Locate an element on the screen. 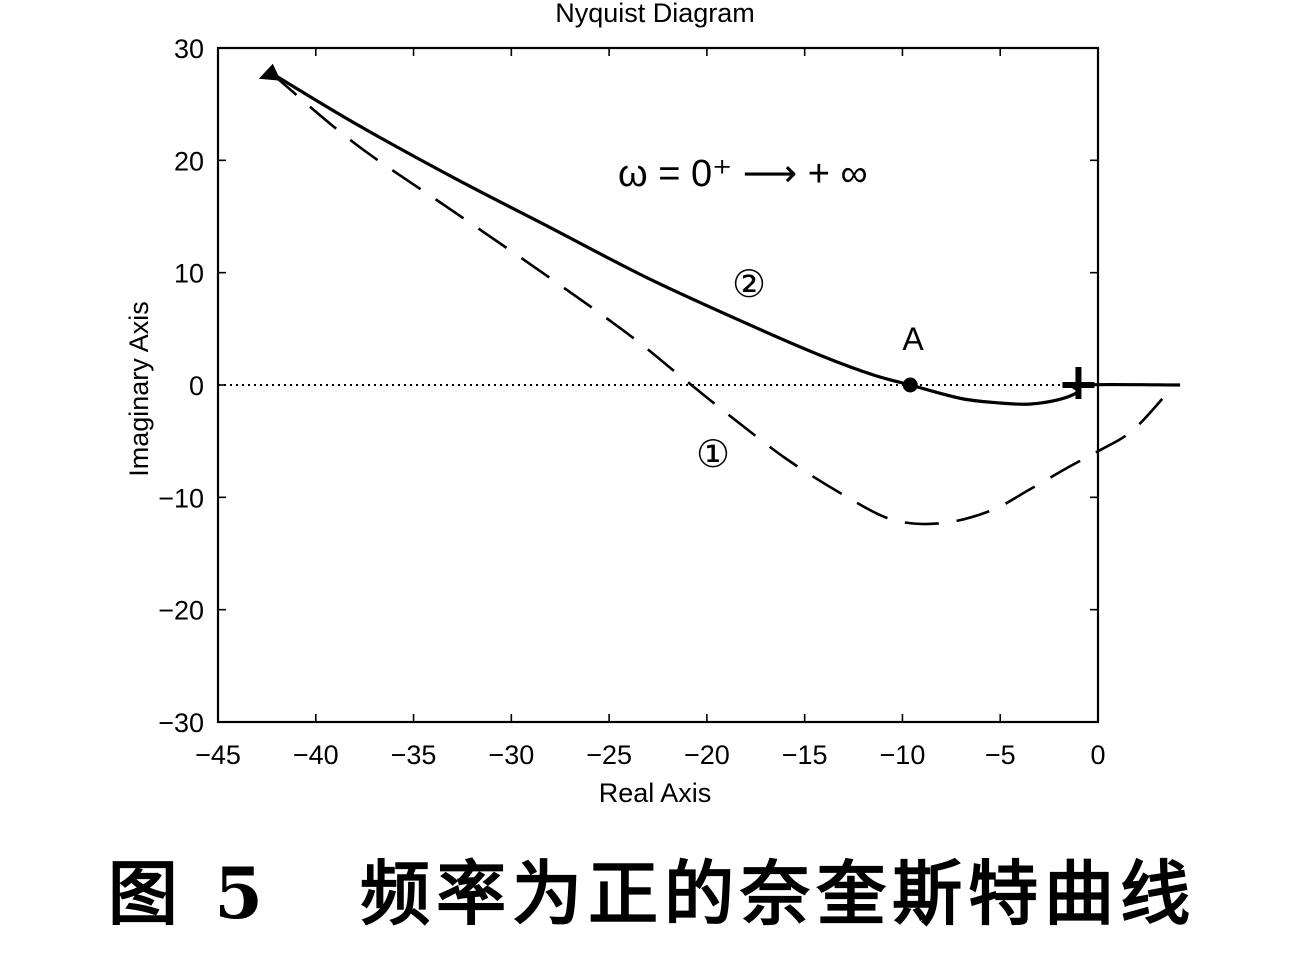 The width and height of the screenshot is (1304, 955). y-tick-label: 0 is located at coordinates (196, 386).